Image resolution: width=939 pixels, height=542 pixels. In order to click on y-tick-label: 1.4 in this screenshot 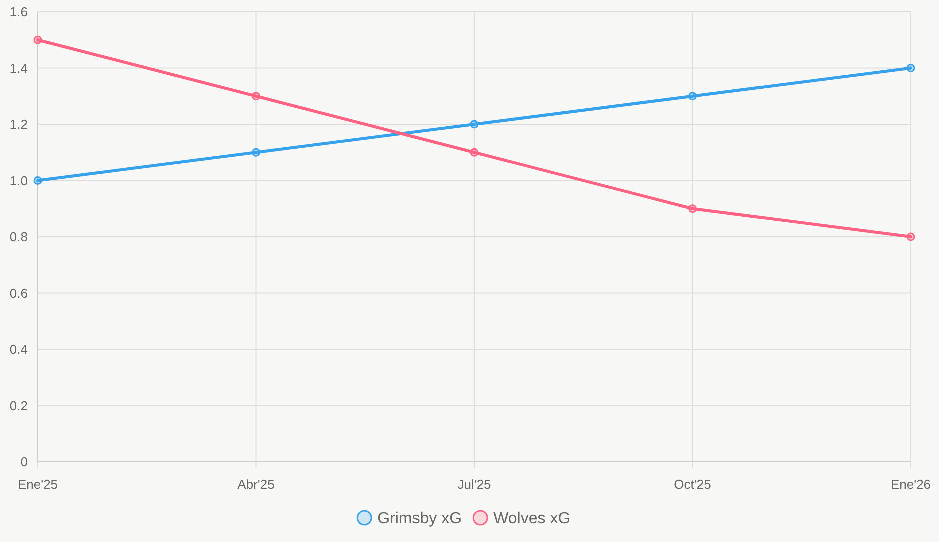, I will do `click(19, 68)`.